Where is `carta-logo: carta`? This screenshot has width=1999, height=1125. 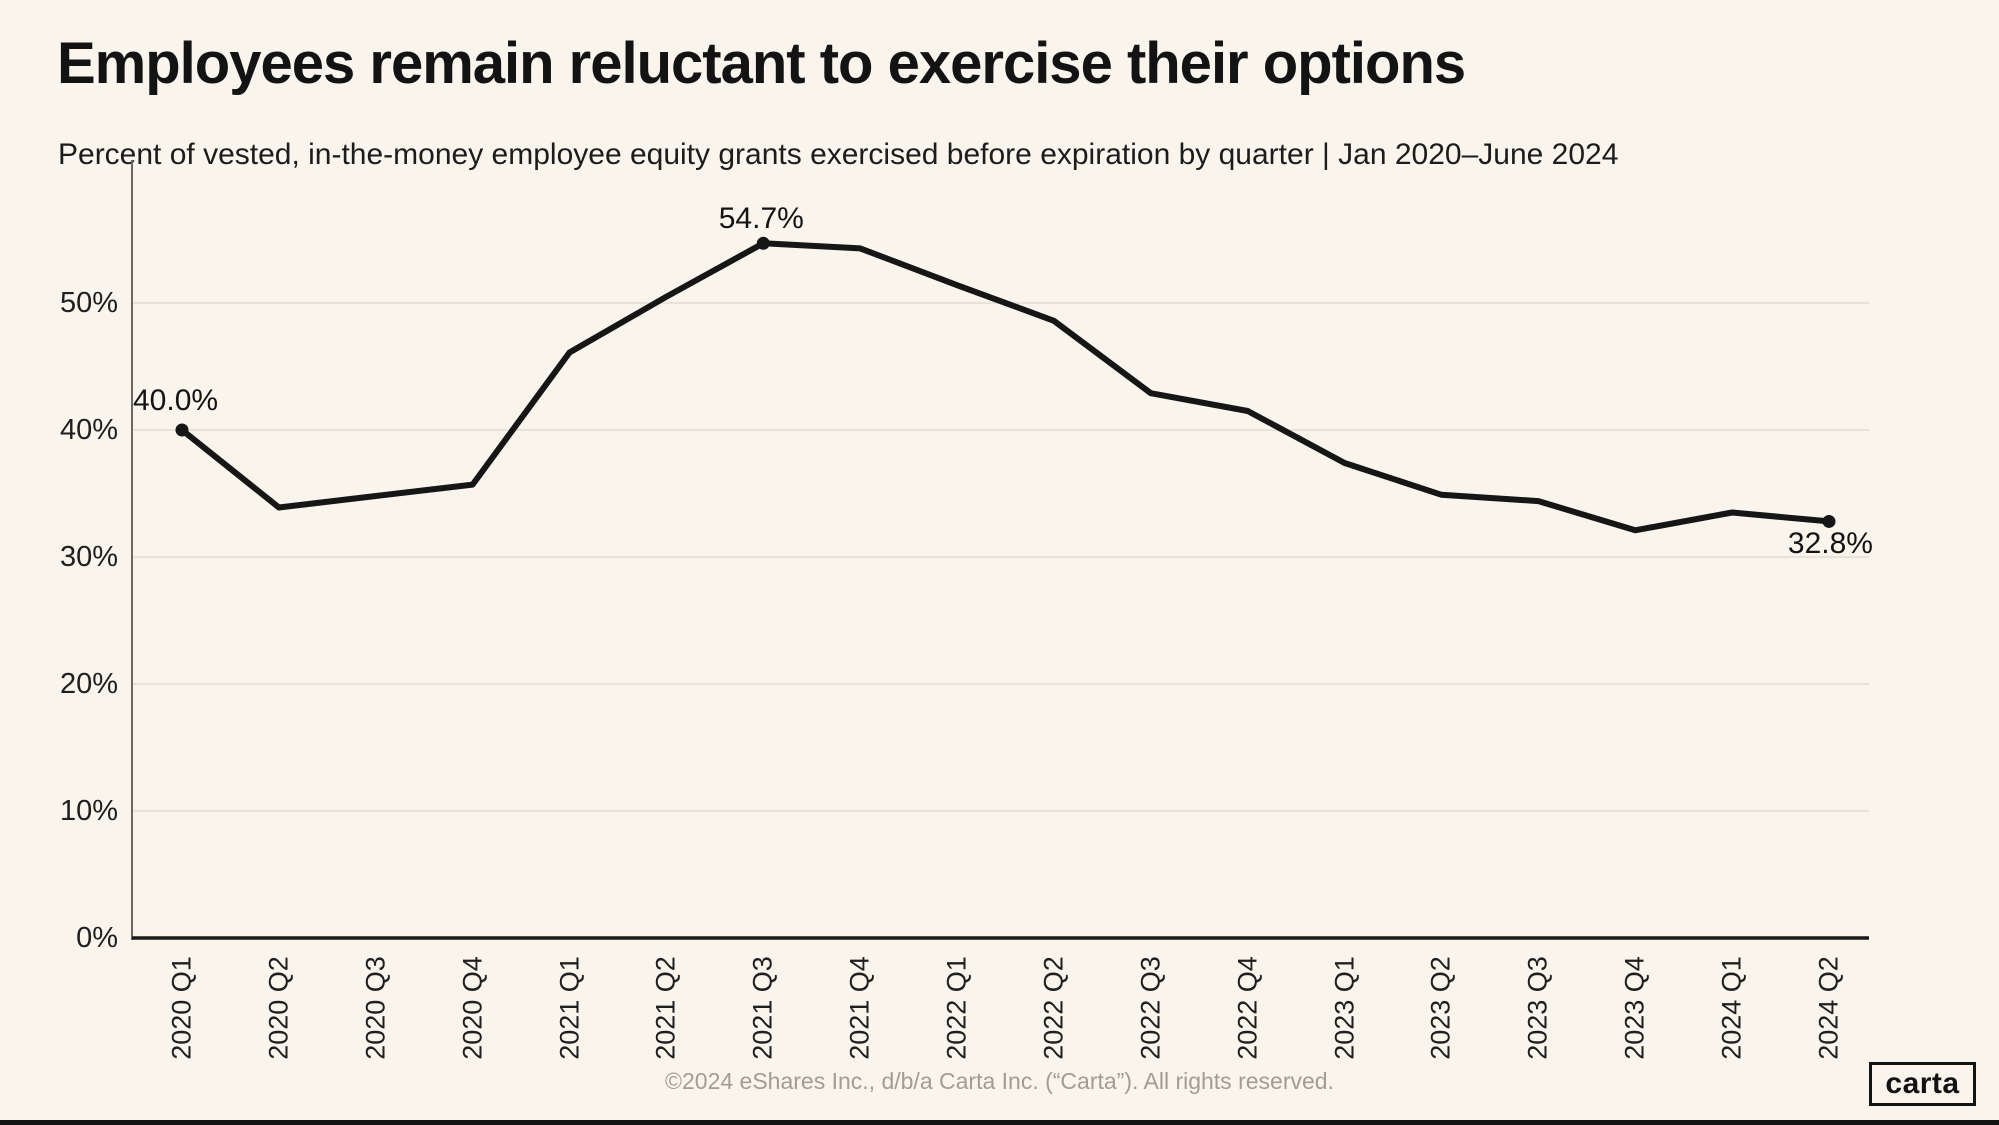
carta-logo: carta is located at coordinates (1922, 1084).